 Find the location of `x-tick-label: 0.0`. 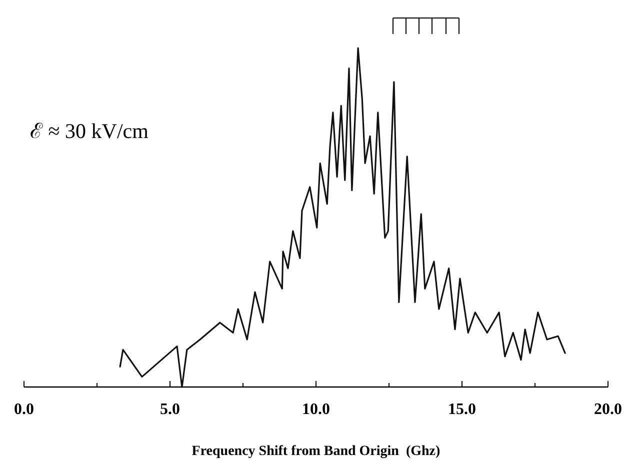

x-tick-label: 0.0 is located at coordinates (24, 409).